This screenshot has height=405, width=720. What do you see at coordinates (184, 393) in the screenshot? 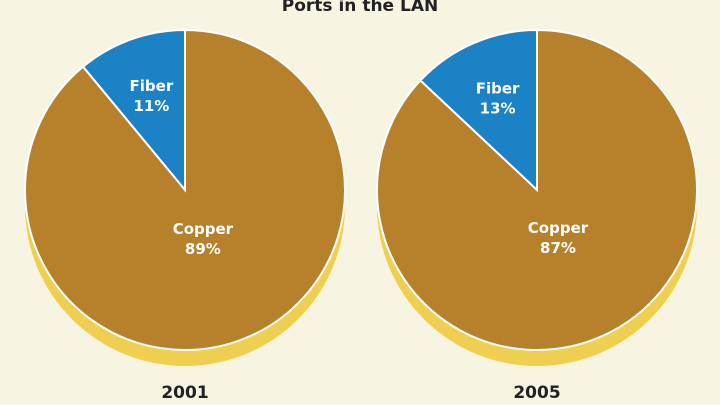
I see `pie-title: 2001` at bounding box center [184, 393].